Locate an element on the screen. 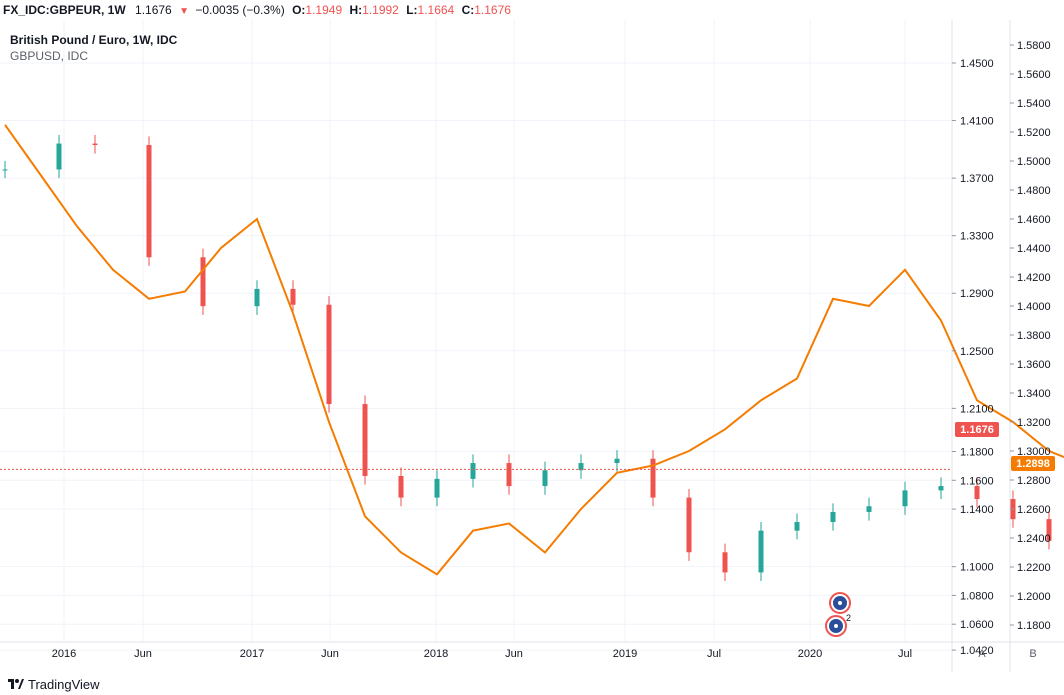  close-value: 1.1676 is located at coordinates (492, 10).